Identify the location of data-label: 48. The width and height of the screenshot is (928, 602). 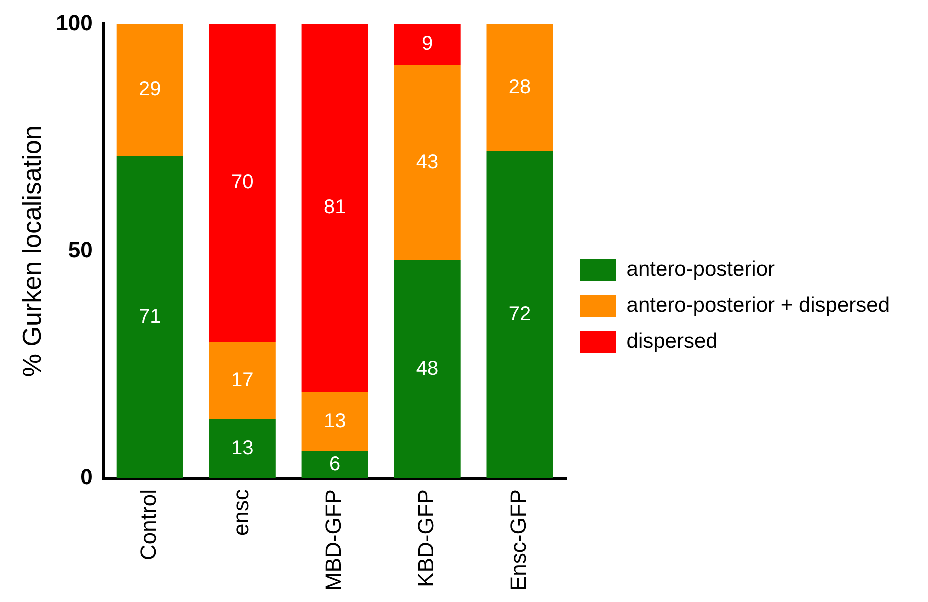
(427, 369).